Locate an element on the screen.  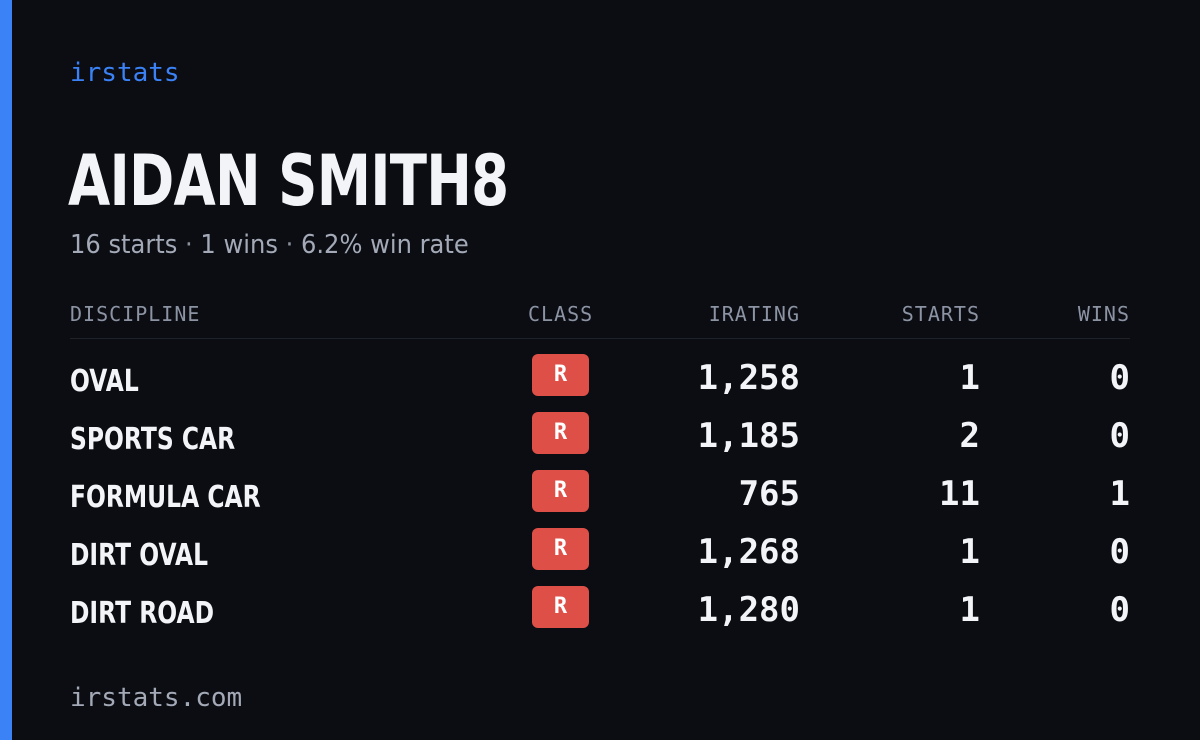
table-row: DIRT ROAD R 1,280 1 0 is located at coordinates (600, 615).